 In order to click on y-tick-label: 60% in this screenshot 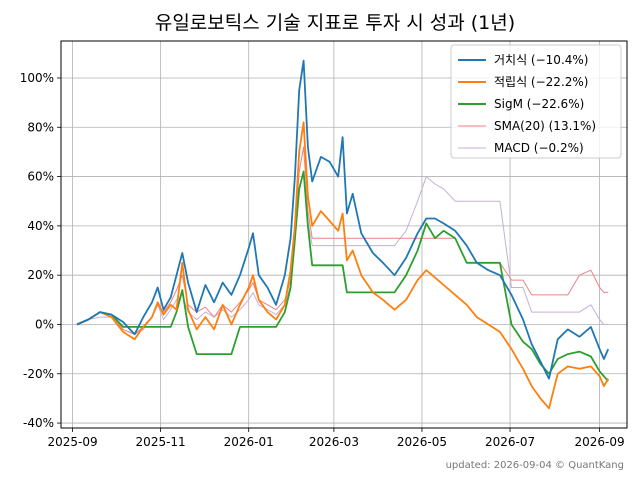, I will do `click(40, 177)`.